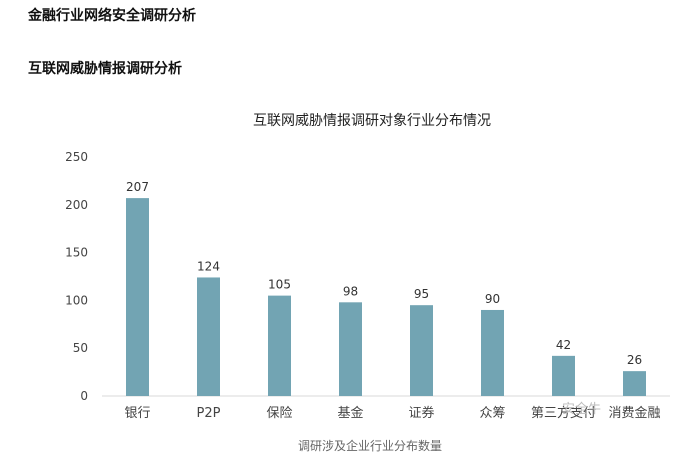 The width and height of the screenshot is (699, 460). Describe the element at coordinates (209, 413) in the screenshot. I see `x-tick-label: P2P` at that location.